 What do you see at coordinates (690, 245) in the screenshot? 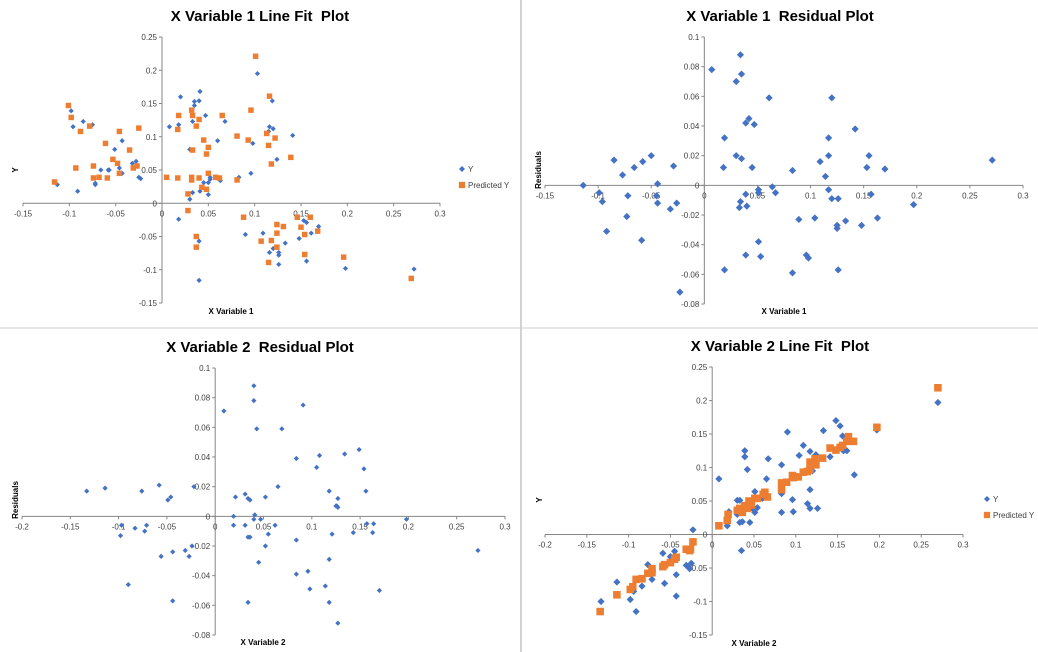
I see `y-tick-label: -0.04` at bounding box center [690, 245].